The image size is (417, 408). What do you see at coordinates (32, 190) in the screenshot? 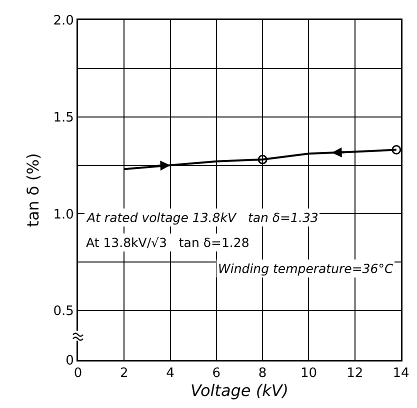
I see `y-axis-title: tan δ (%)` at bounding box center [32, 190].